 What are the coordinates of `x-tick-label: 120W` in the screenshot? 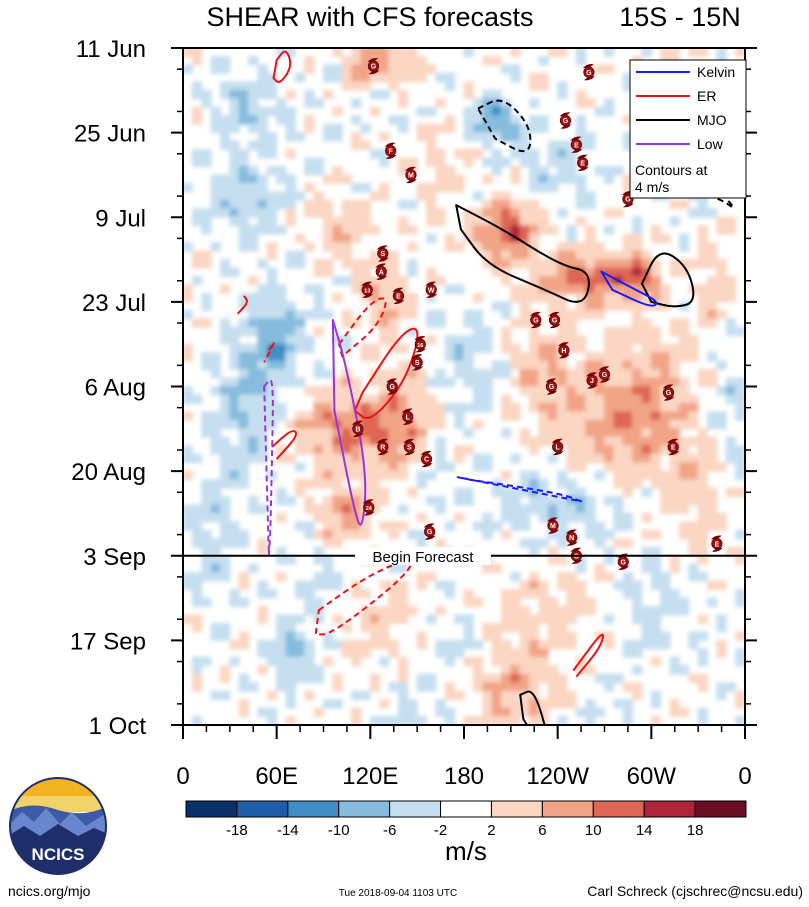 It's located at (557, 776).